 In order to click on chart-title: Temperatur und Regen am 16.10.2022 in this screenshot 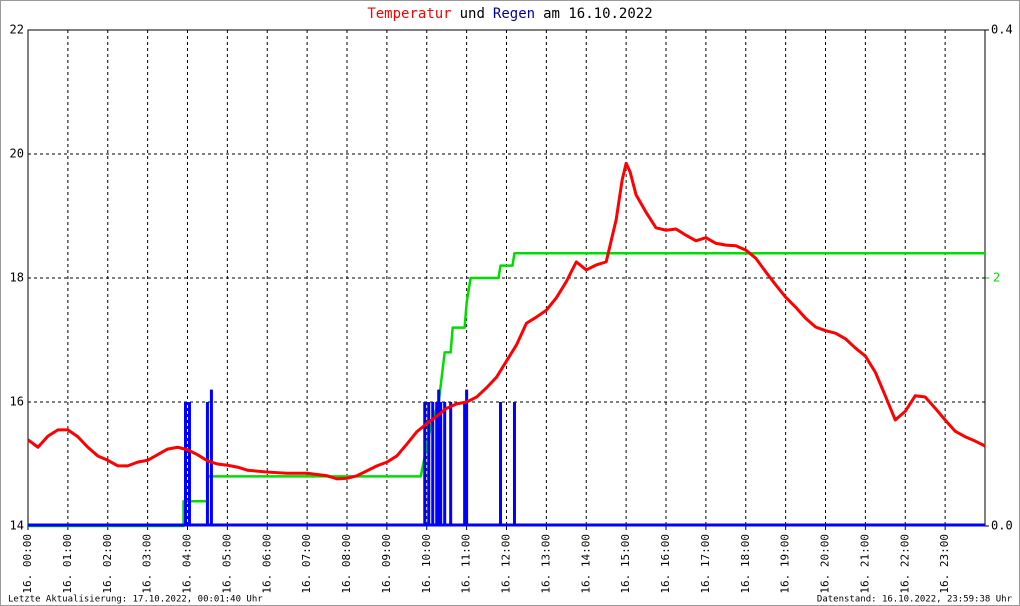, I will do `click(509, 14)`.